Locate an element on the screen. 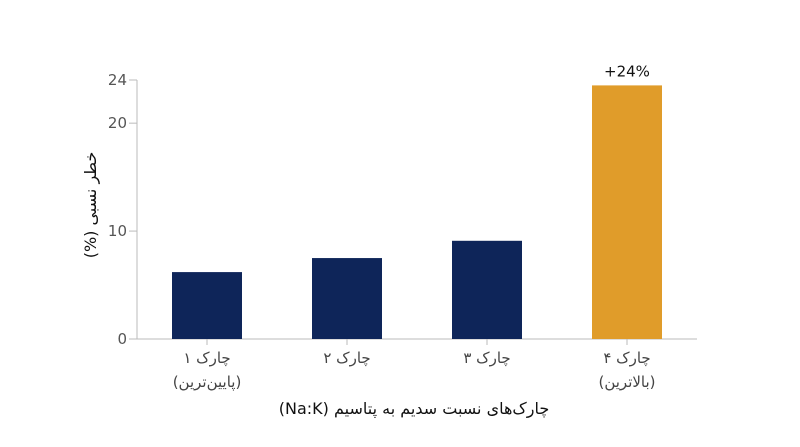  y-tick-label: 24 is located at coordinates (117, 80).